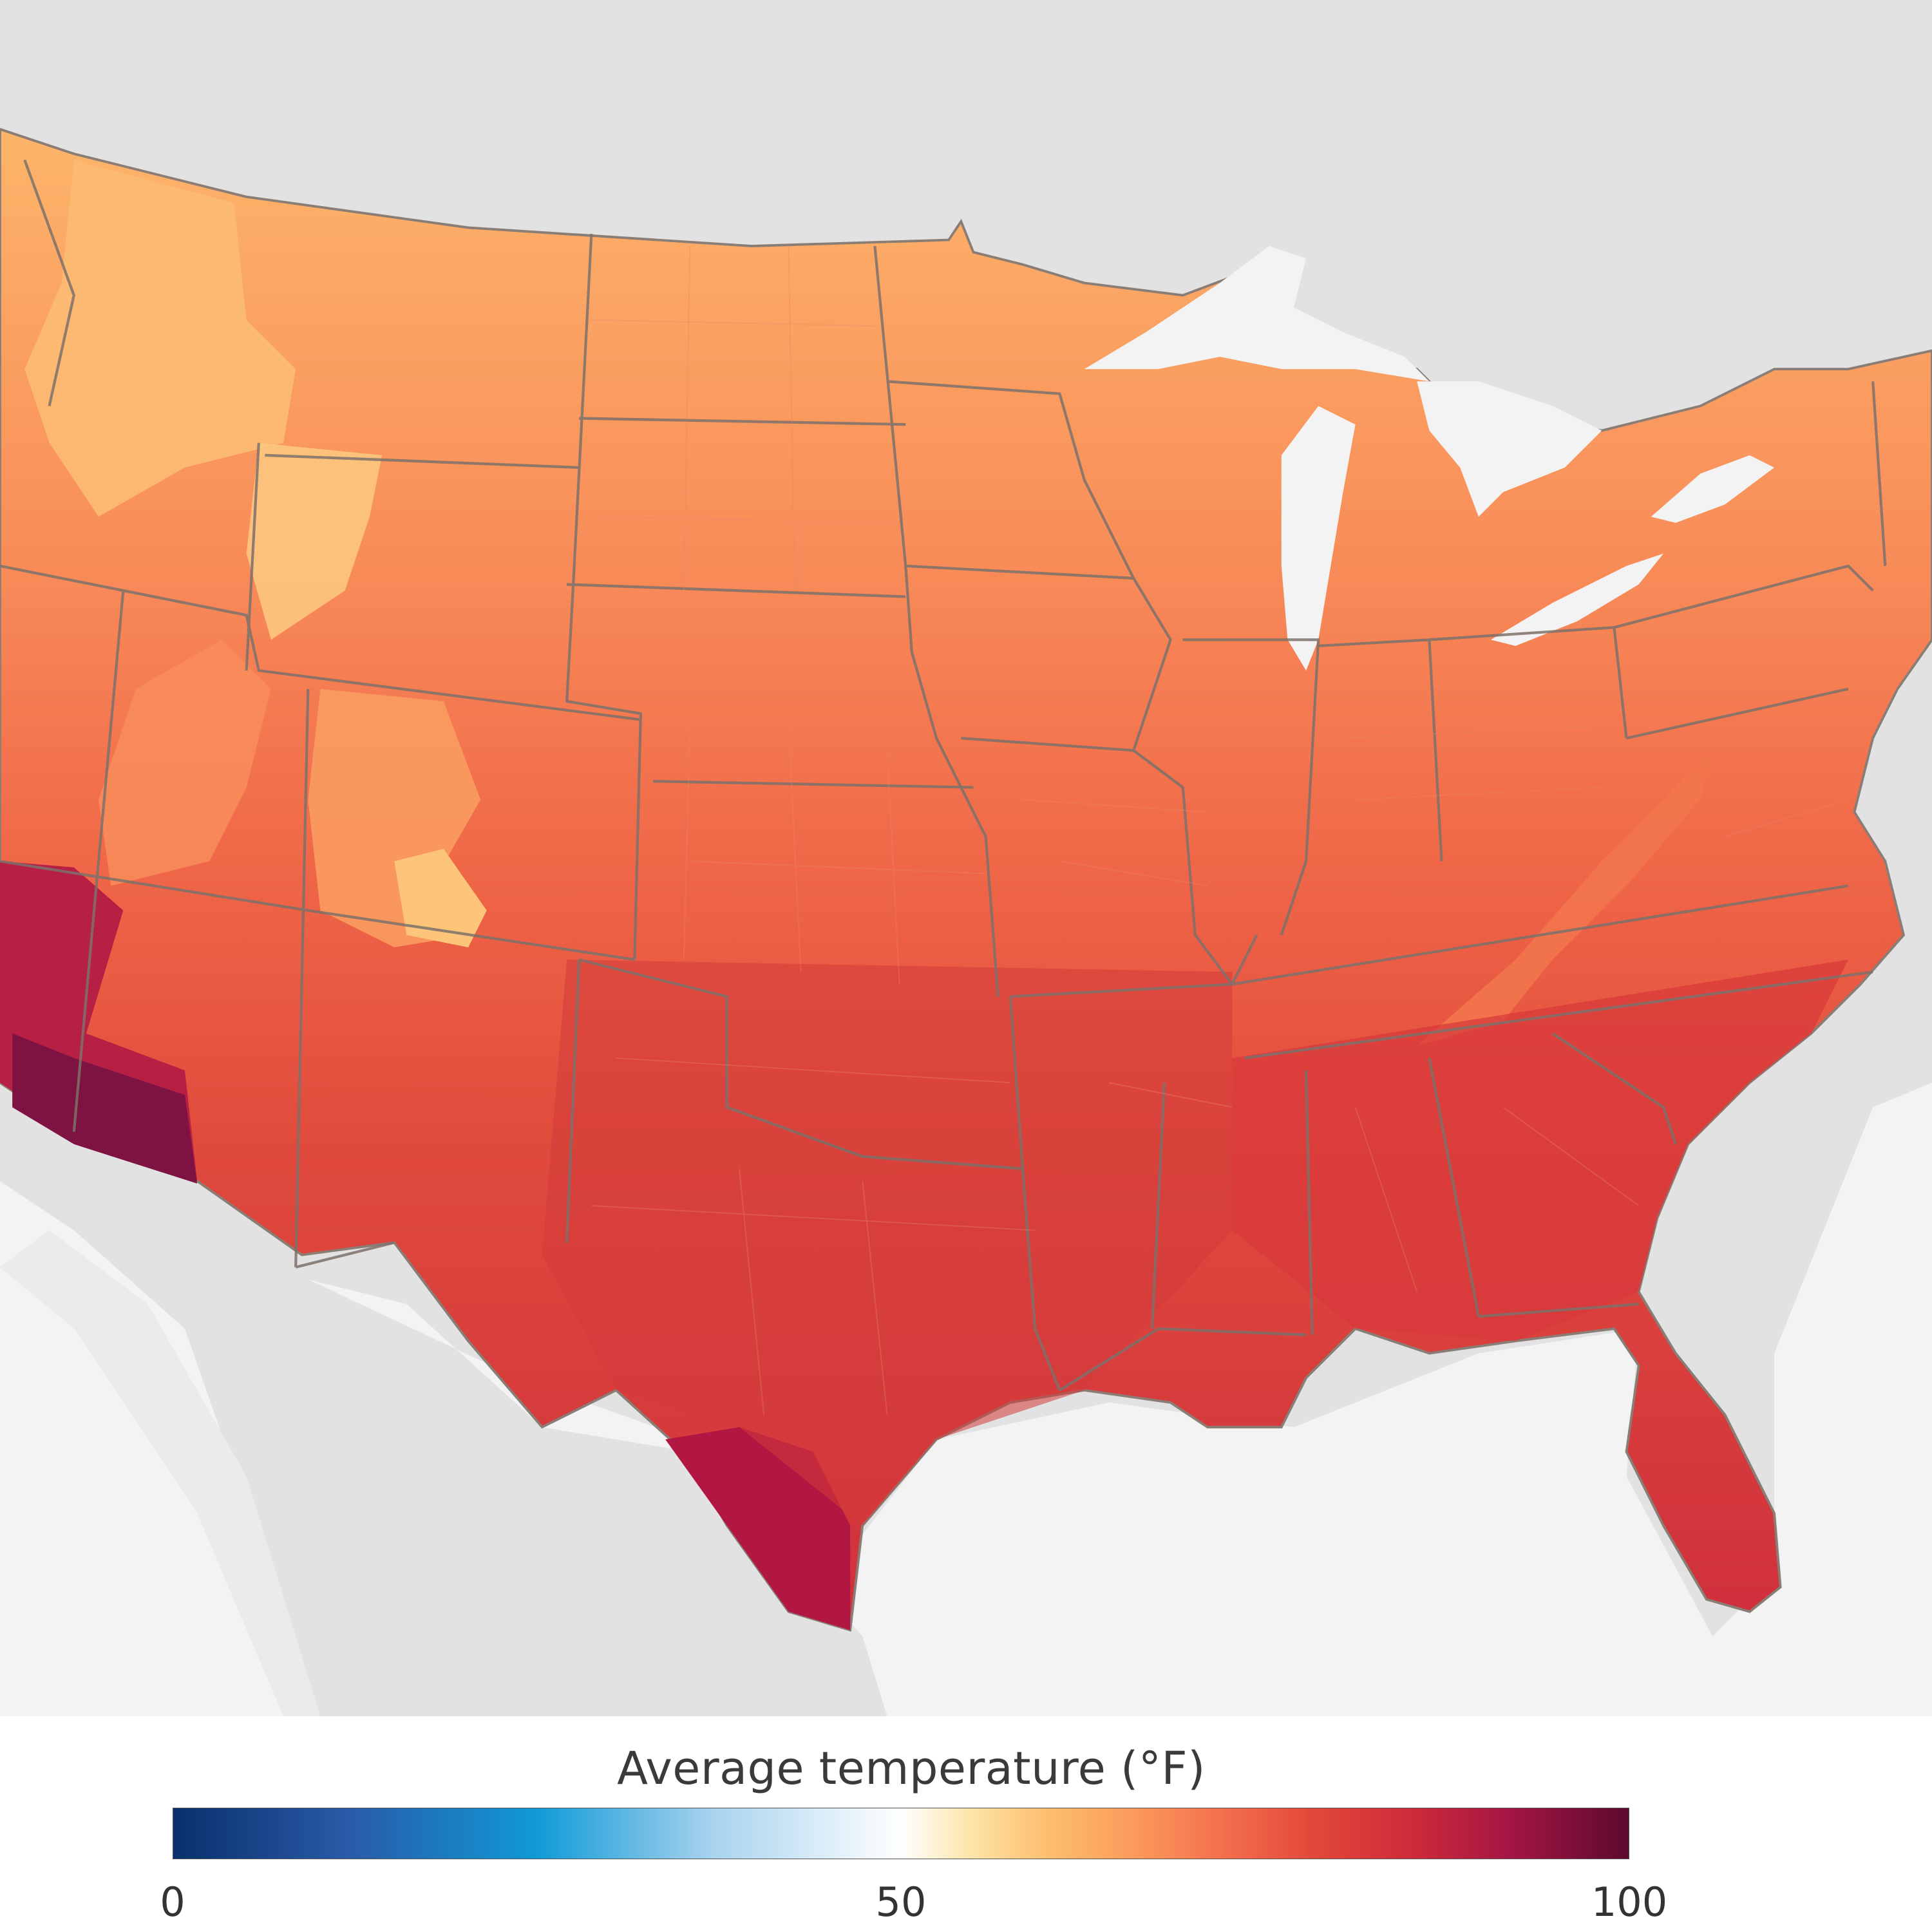 Image resolution: width=1932 pixels, height=1932 pixels. Describe the element at coordinates (160, 338) in the screenshot. I see `idaho-cool-region` at that location.